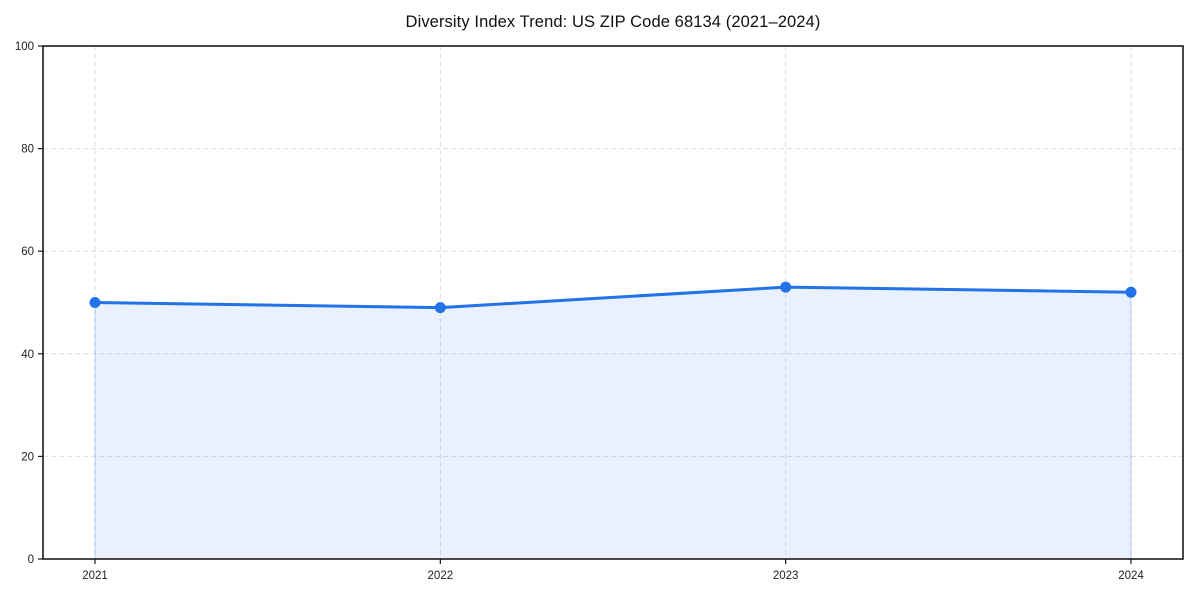 This screenshot has height=600, width=1200. What do you see at coordinates (95, 302) in the screenshot?
I see `data-point-2021` at bounding box center [95, 302].